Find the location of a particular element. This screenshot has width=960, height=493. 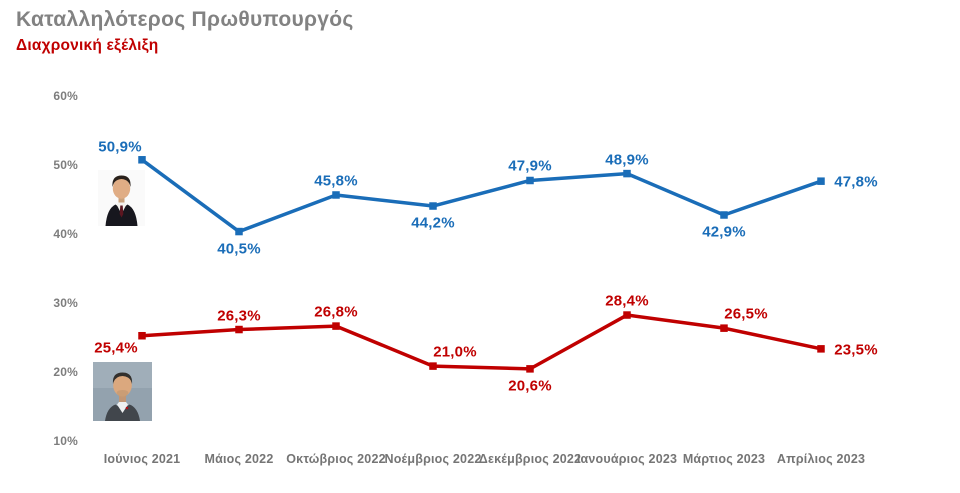

tsipras-portrait-icon is located at coordinates (122, 391).